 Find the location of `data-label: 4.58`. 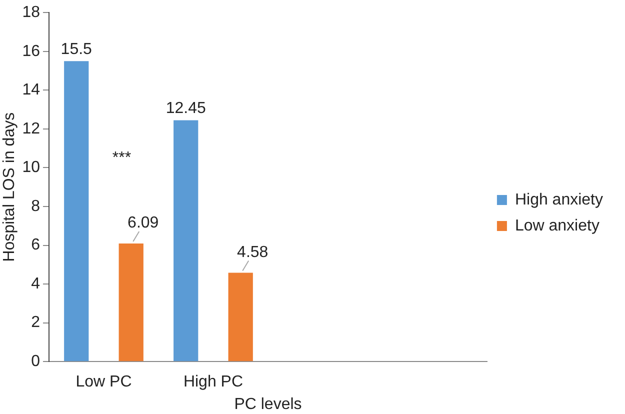

data-label: 4.58 is located at coordinates (252, 252).